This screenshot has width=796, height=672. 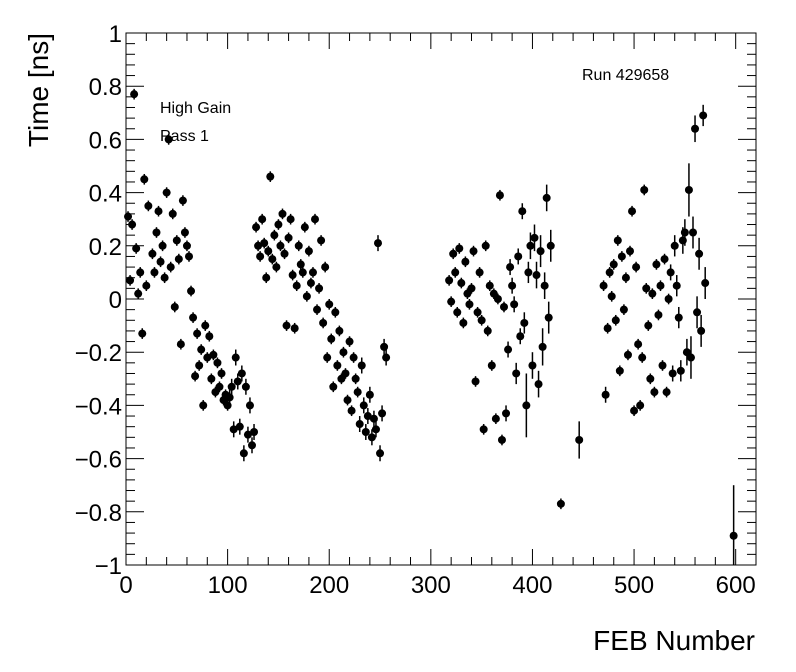 What do you see at coordinates (532, 585) in the screenshot?
I see `x-tick-label: 400` at bounding box center [532, 585].